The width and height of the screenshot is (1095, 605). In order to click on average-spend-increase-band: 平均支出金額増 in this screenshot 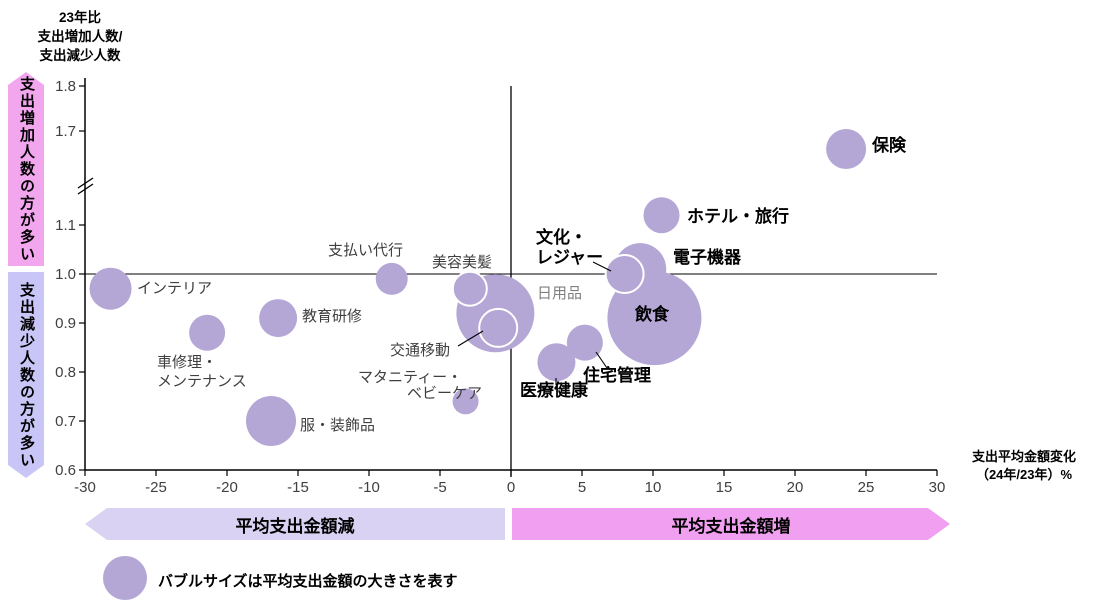, I will do `click(731, 524)`.